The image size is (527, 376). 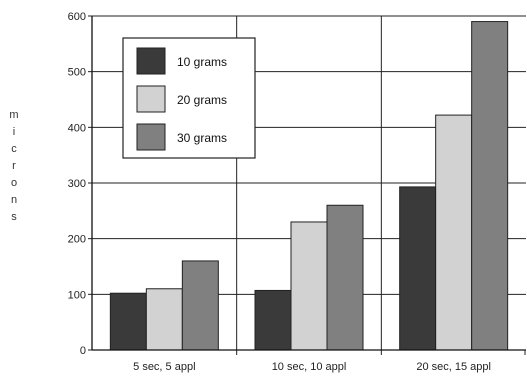 I want to click on x-tick-label: 10 sec, 10 appl, so click(x=309, y=367).